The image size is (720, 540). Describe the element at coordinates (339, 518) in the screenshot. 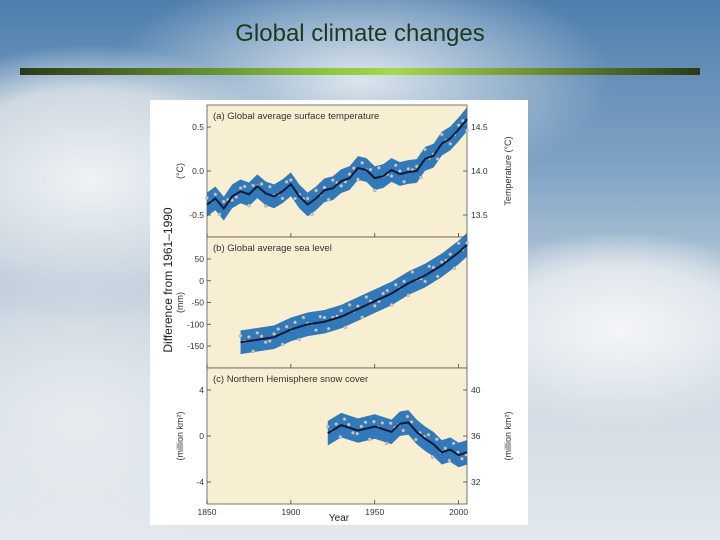

I see `x-axis-label: Year` at that location.